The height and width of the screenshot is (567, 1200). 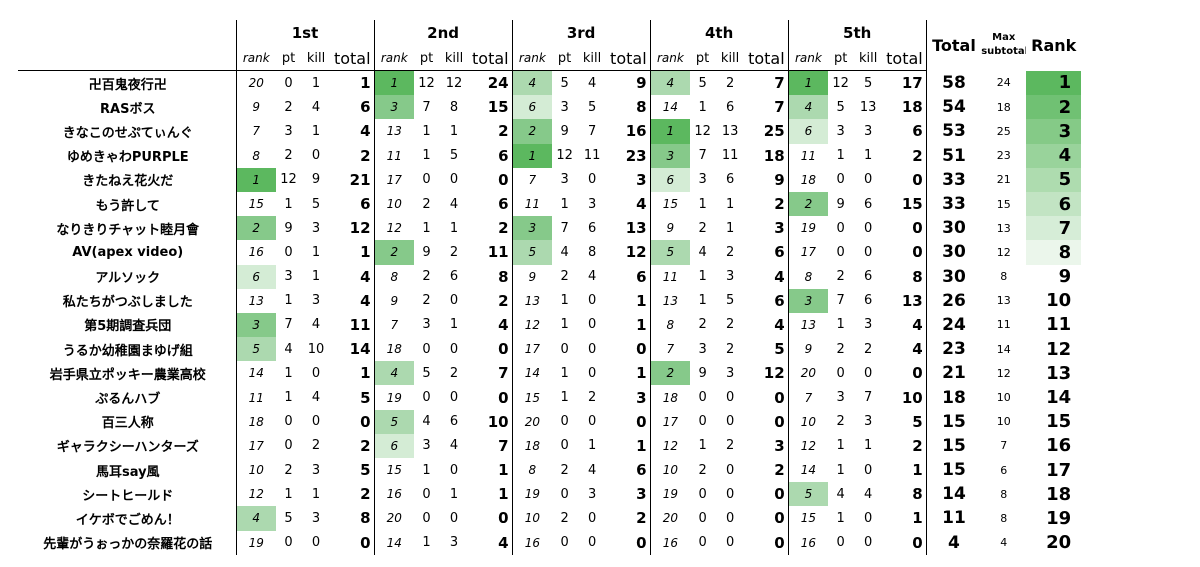 I want to click on round-1-kill: 1, so click(x=316, y=494).